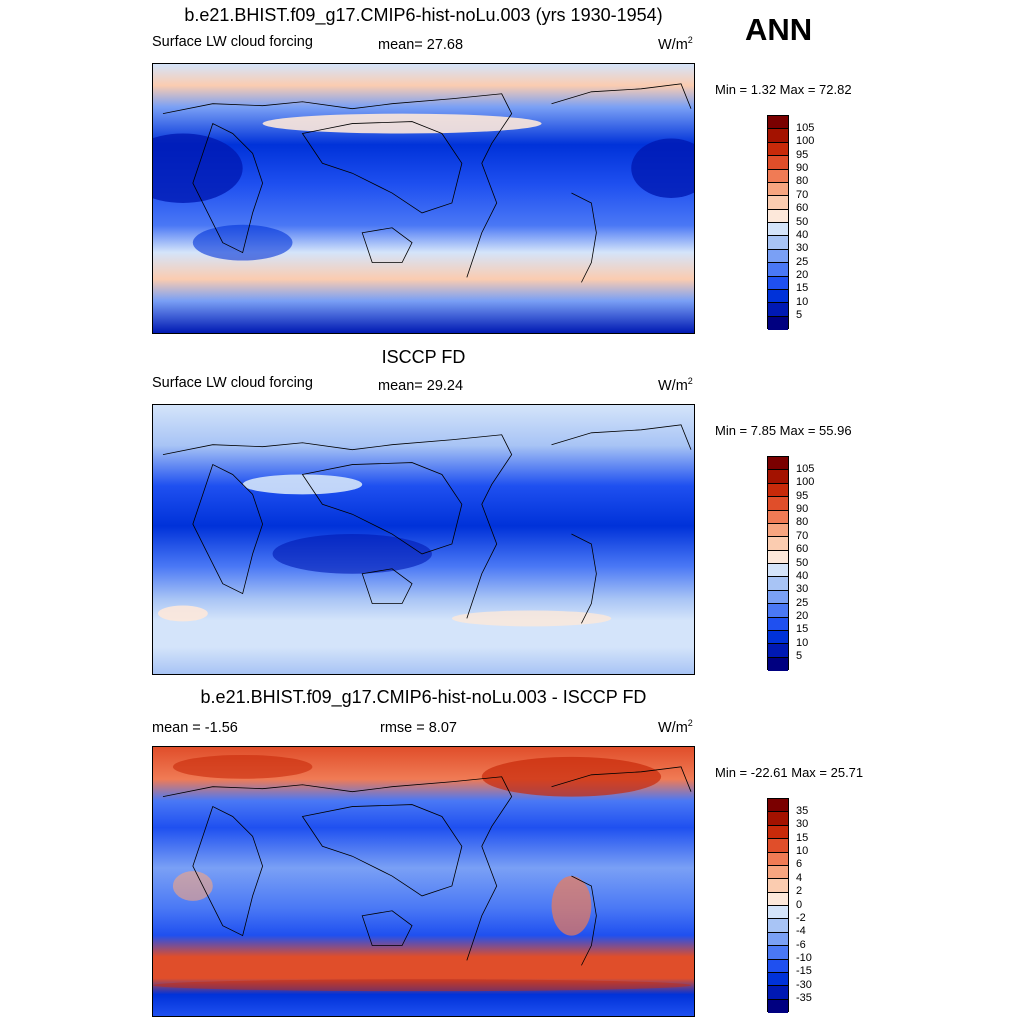 This screenshot has width=1024, height=1024. Describe the element at coordinates (799, 891) in the screenshot. I see `colorbar-tick-label: 2` at that location.